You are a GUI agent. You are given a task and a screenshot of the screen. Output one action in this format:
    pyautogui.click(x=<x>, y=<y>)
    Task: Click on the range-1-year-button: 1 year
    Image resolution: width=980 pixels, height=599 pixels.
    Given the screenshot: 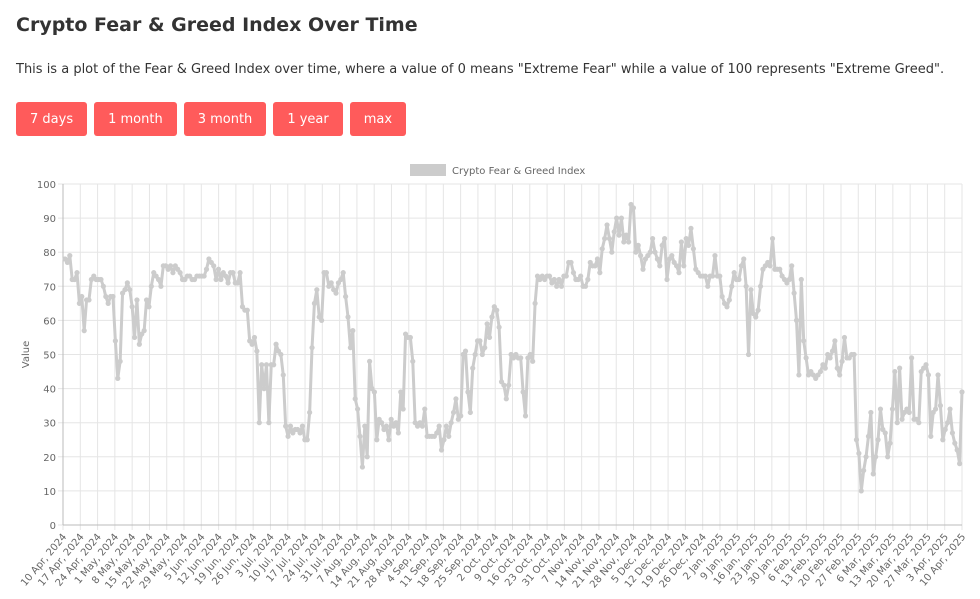 What is the action you would take?
    pyautogui.click(x=308, y=119)
    